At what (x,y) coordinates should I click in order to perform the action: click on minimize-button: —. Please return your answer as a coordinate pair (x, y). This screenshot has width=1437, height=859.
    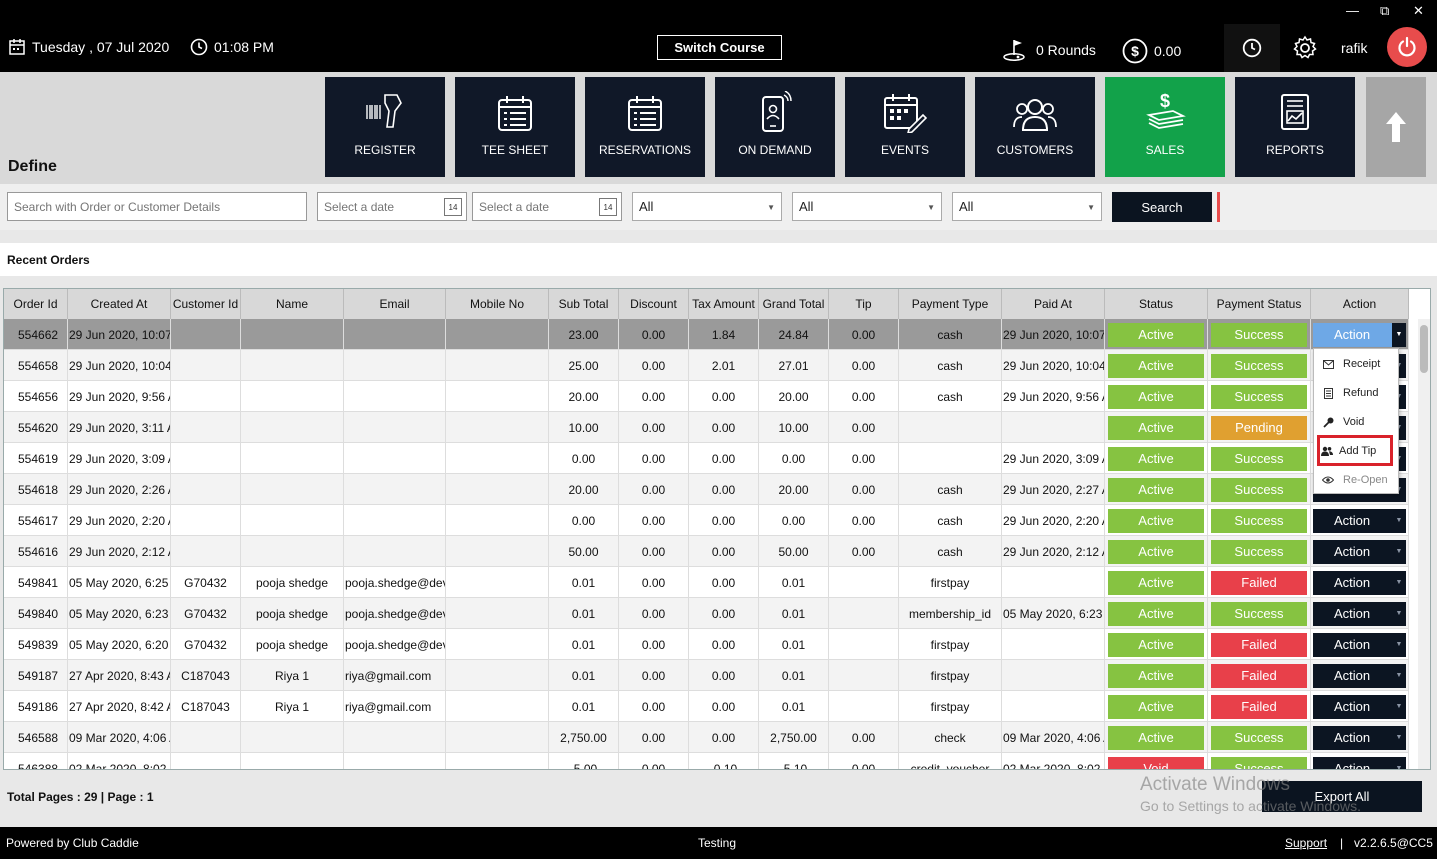
    Looking at the image, I should click on (1352, 10).